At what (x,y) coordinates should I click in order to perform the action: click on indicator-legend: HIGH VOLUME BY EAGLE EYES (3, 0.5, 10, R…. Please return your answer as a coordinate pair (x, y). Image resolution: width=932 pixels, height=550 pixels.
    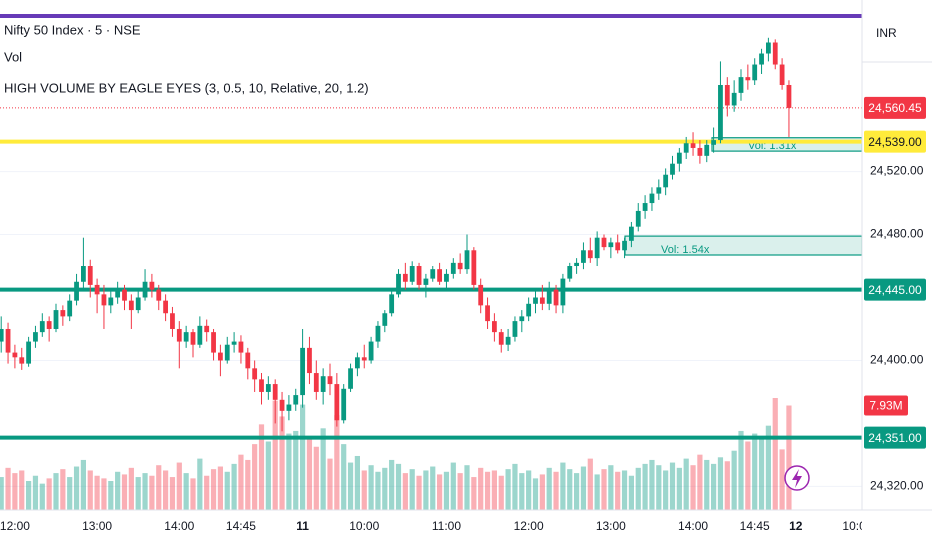
    Looking at the image, I should click on (186, 87).